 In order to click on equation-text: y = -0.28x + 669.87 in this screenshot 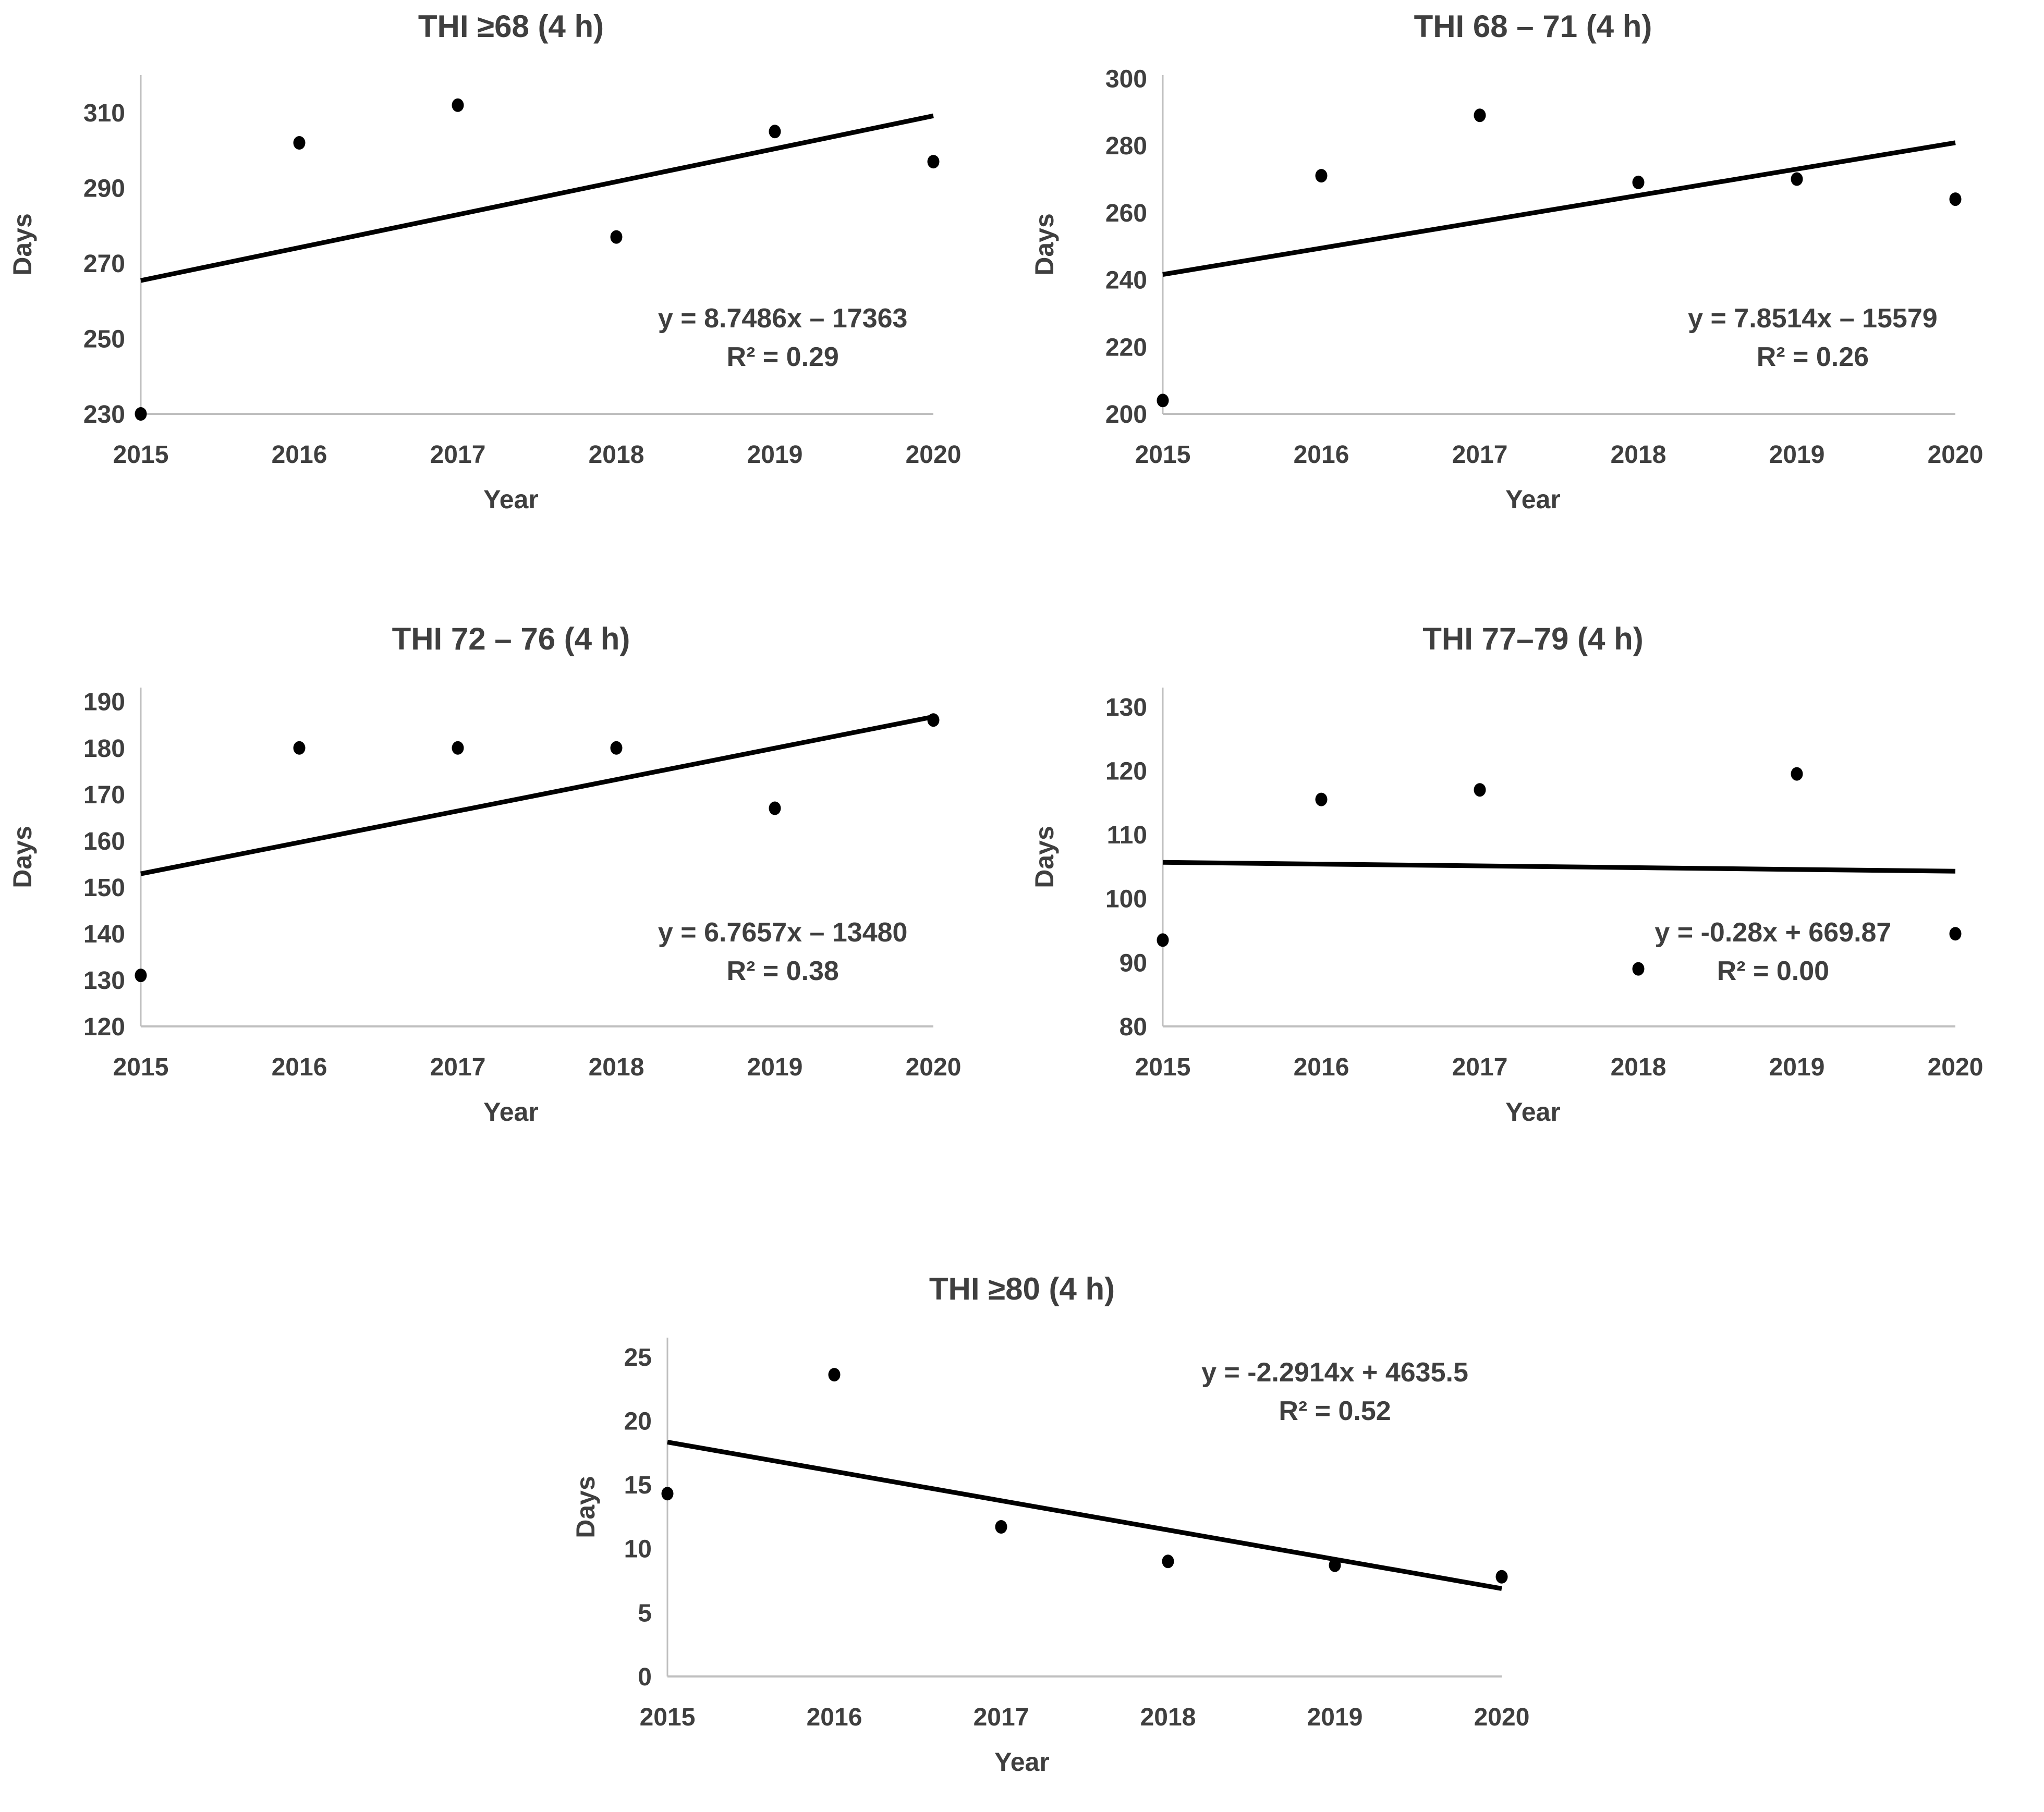, I will do `click(1773, 932)`.